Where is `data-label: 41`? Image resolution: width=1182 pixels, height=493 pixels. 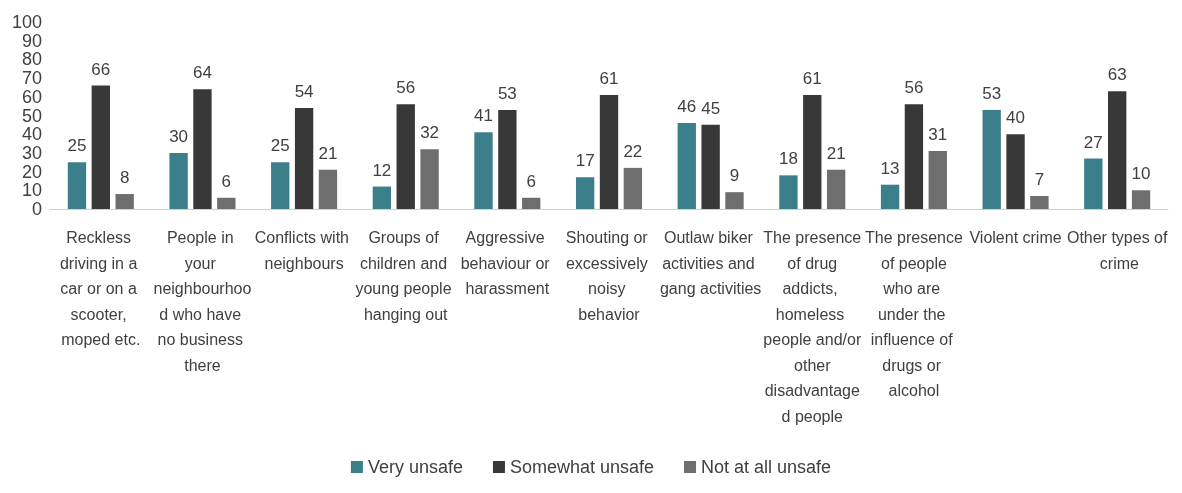
data-label: 41 is located at coordinates (483, 116).